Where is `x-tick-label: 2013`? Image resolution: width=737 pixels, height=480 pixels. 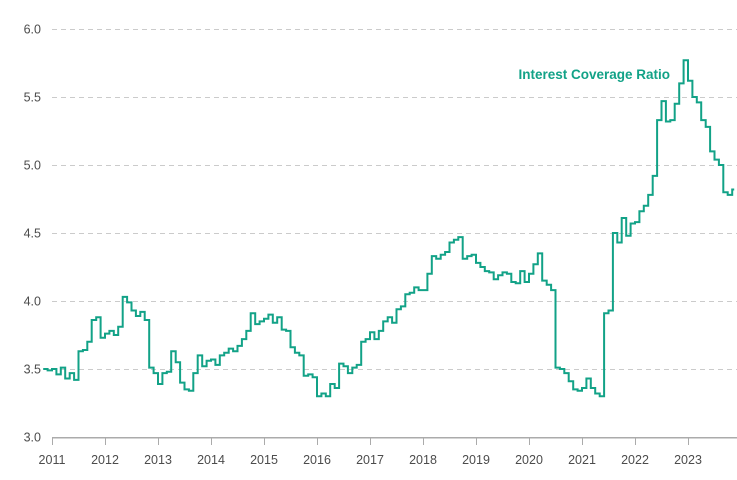 x-tick-label: 2013 is located at coordinates (158, 460).